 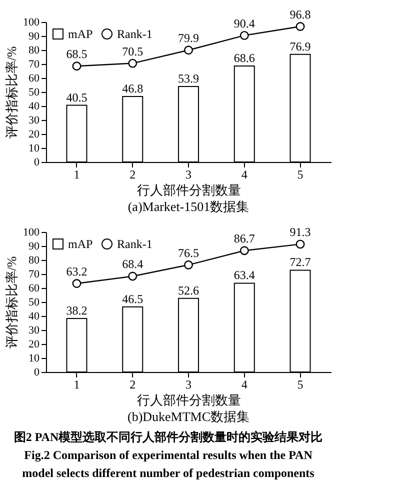 I want to click on data-label: 70.5, so click(x=133, y=51).